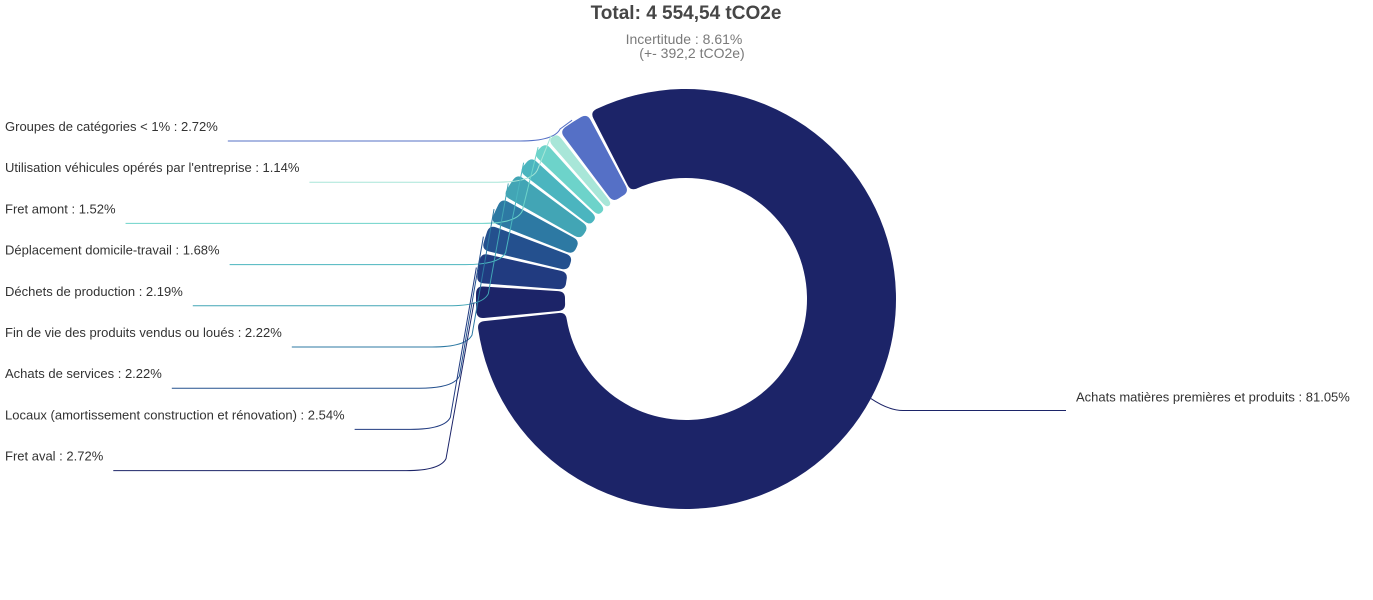 The width and height of the screenshot is (1373, 600). What do you see at coordinates (94, 291) in the screenshot?
I see `label-dechets-de-production: Déchets de production : 2.19%` at bounding box center [94, 291].